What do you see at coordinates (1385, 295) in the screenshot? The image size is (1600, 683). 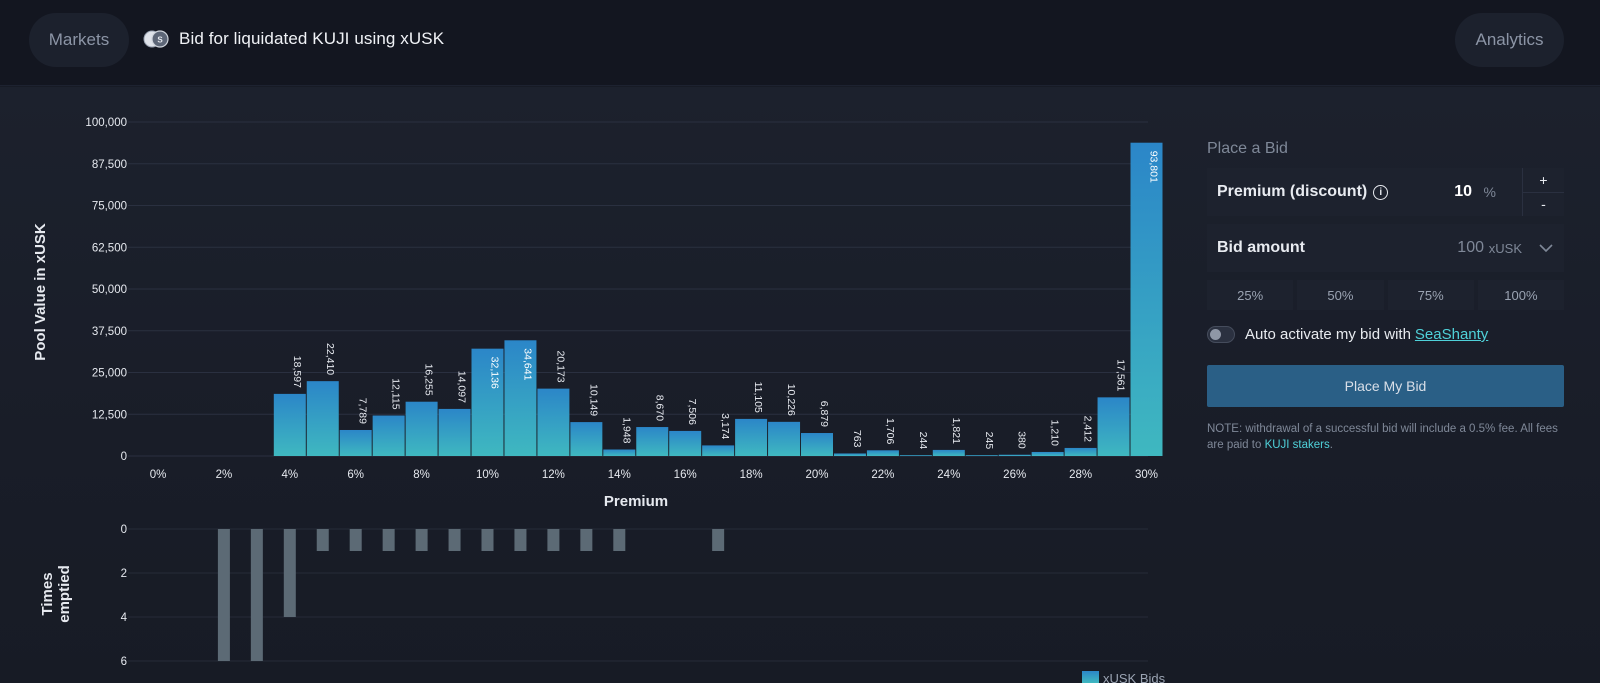 I see `percent-buttons: 25% 50% 75% 100%` at bounding box center [1385, 295].